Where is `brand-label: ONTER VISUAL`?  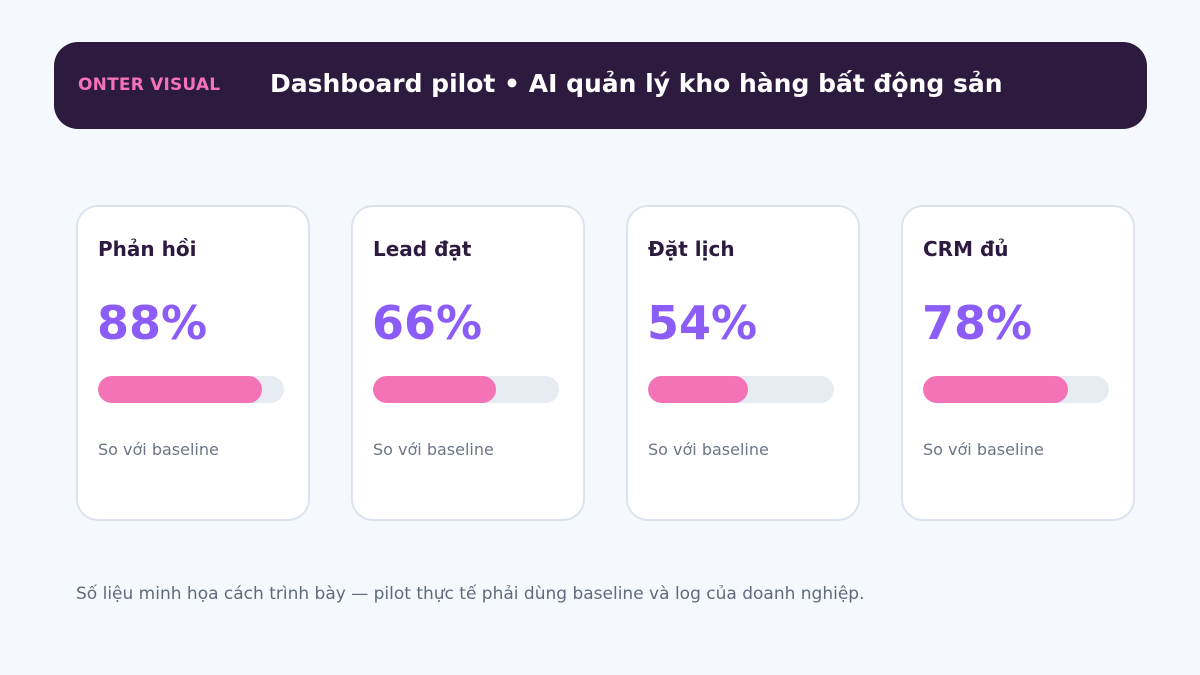
brand-label: ONTER VISUAL is located at coordinates (149, 85).